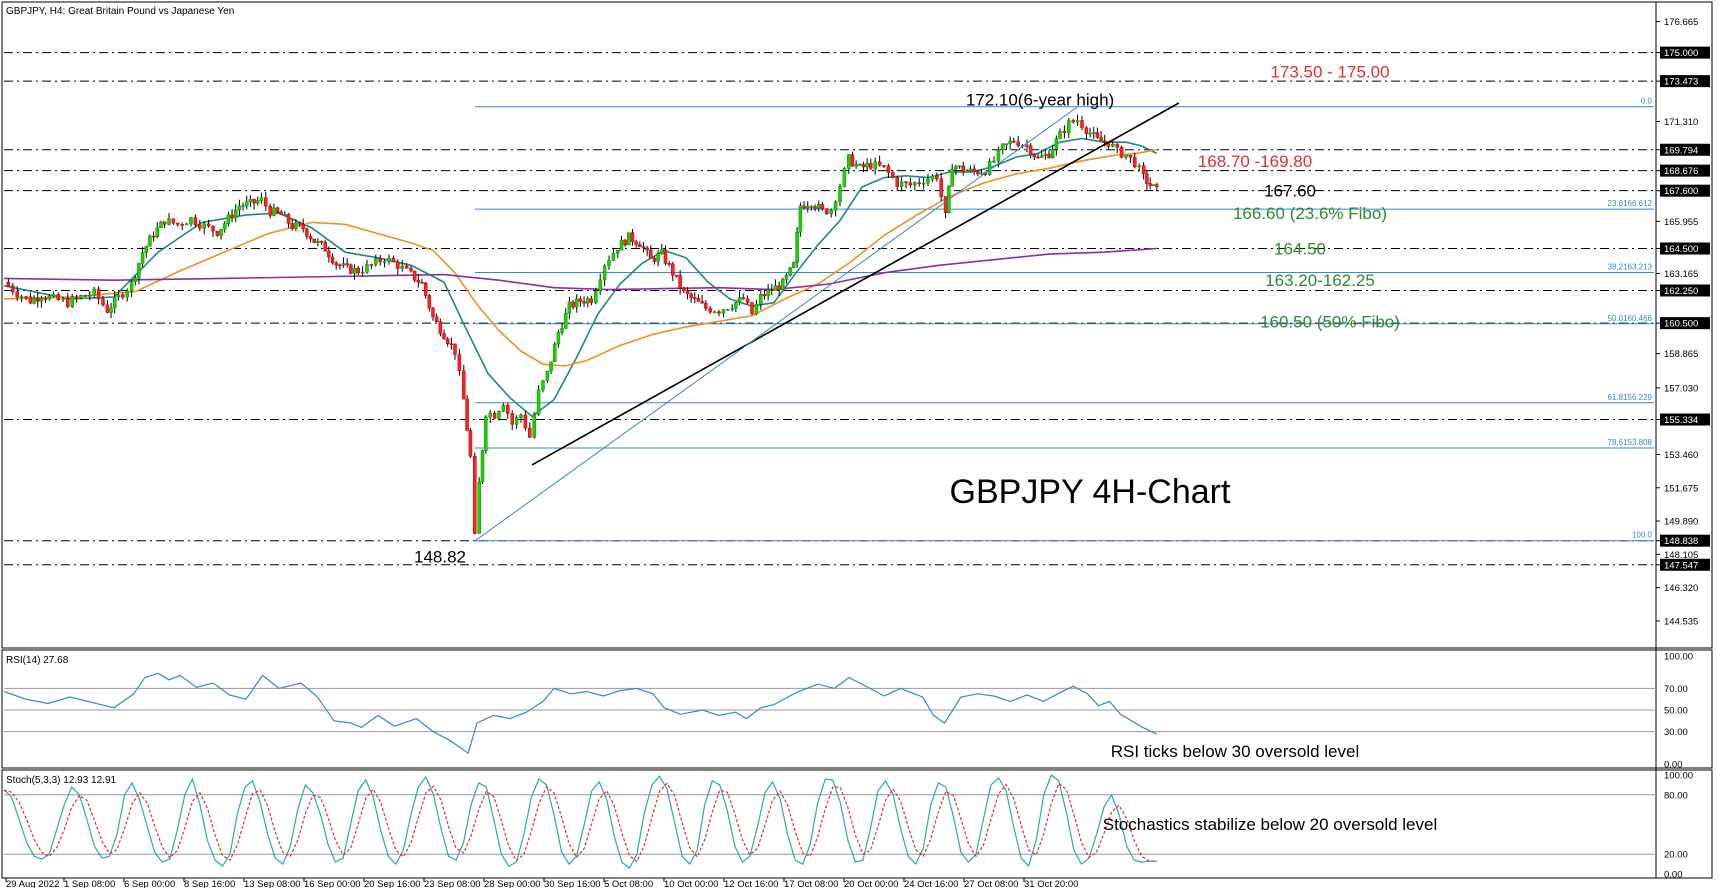  I want to click on price-annotation: 164.50, so click(1300, 249).